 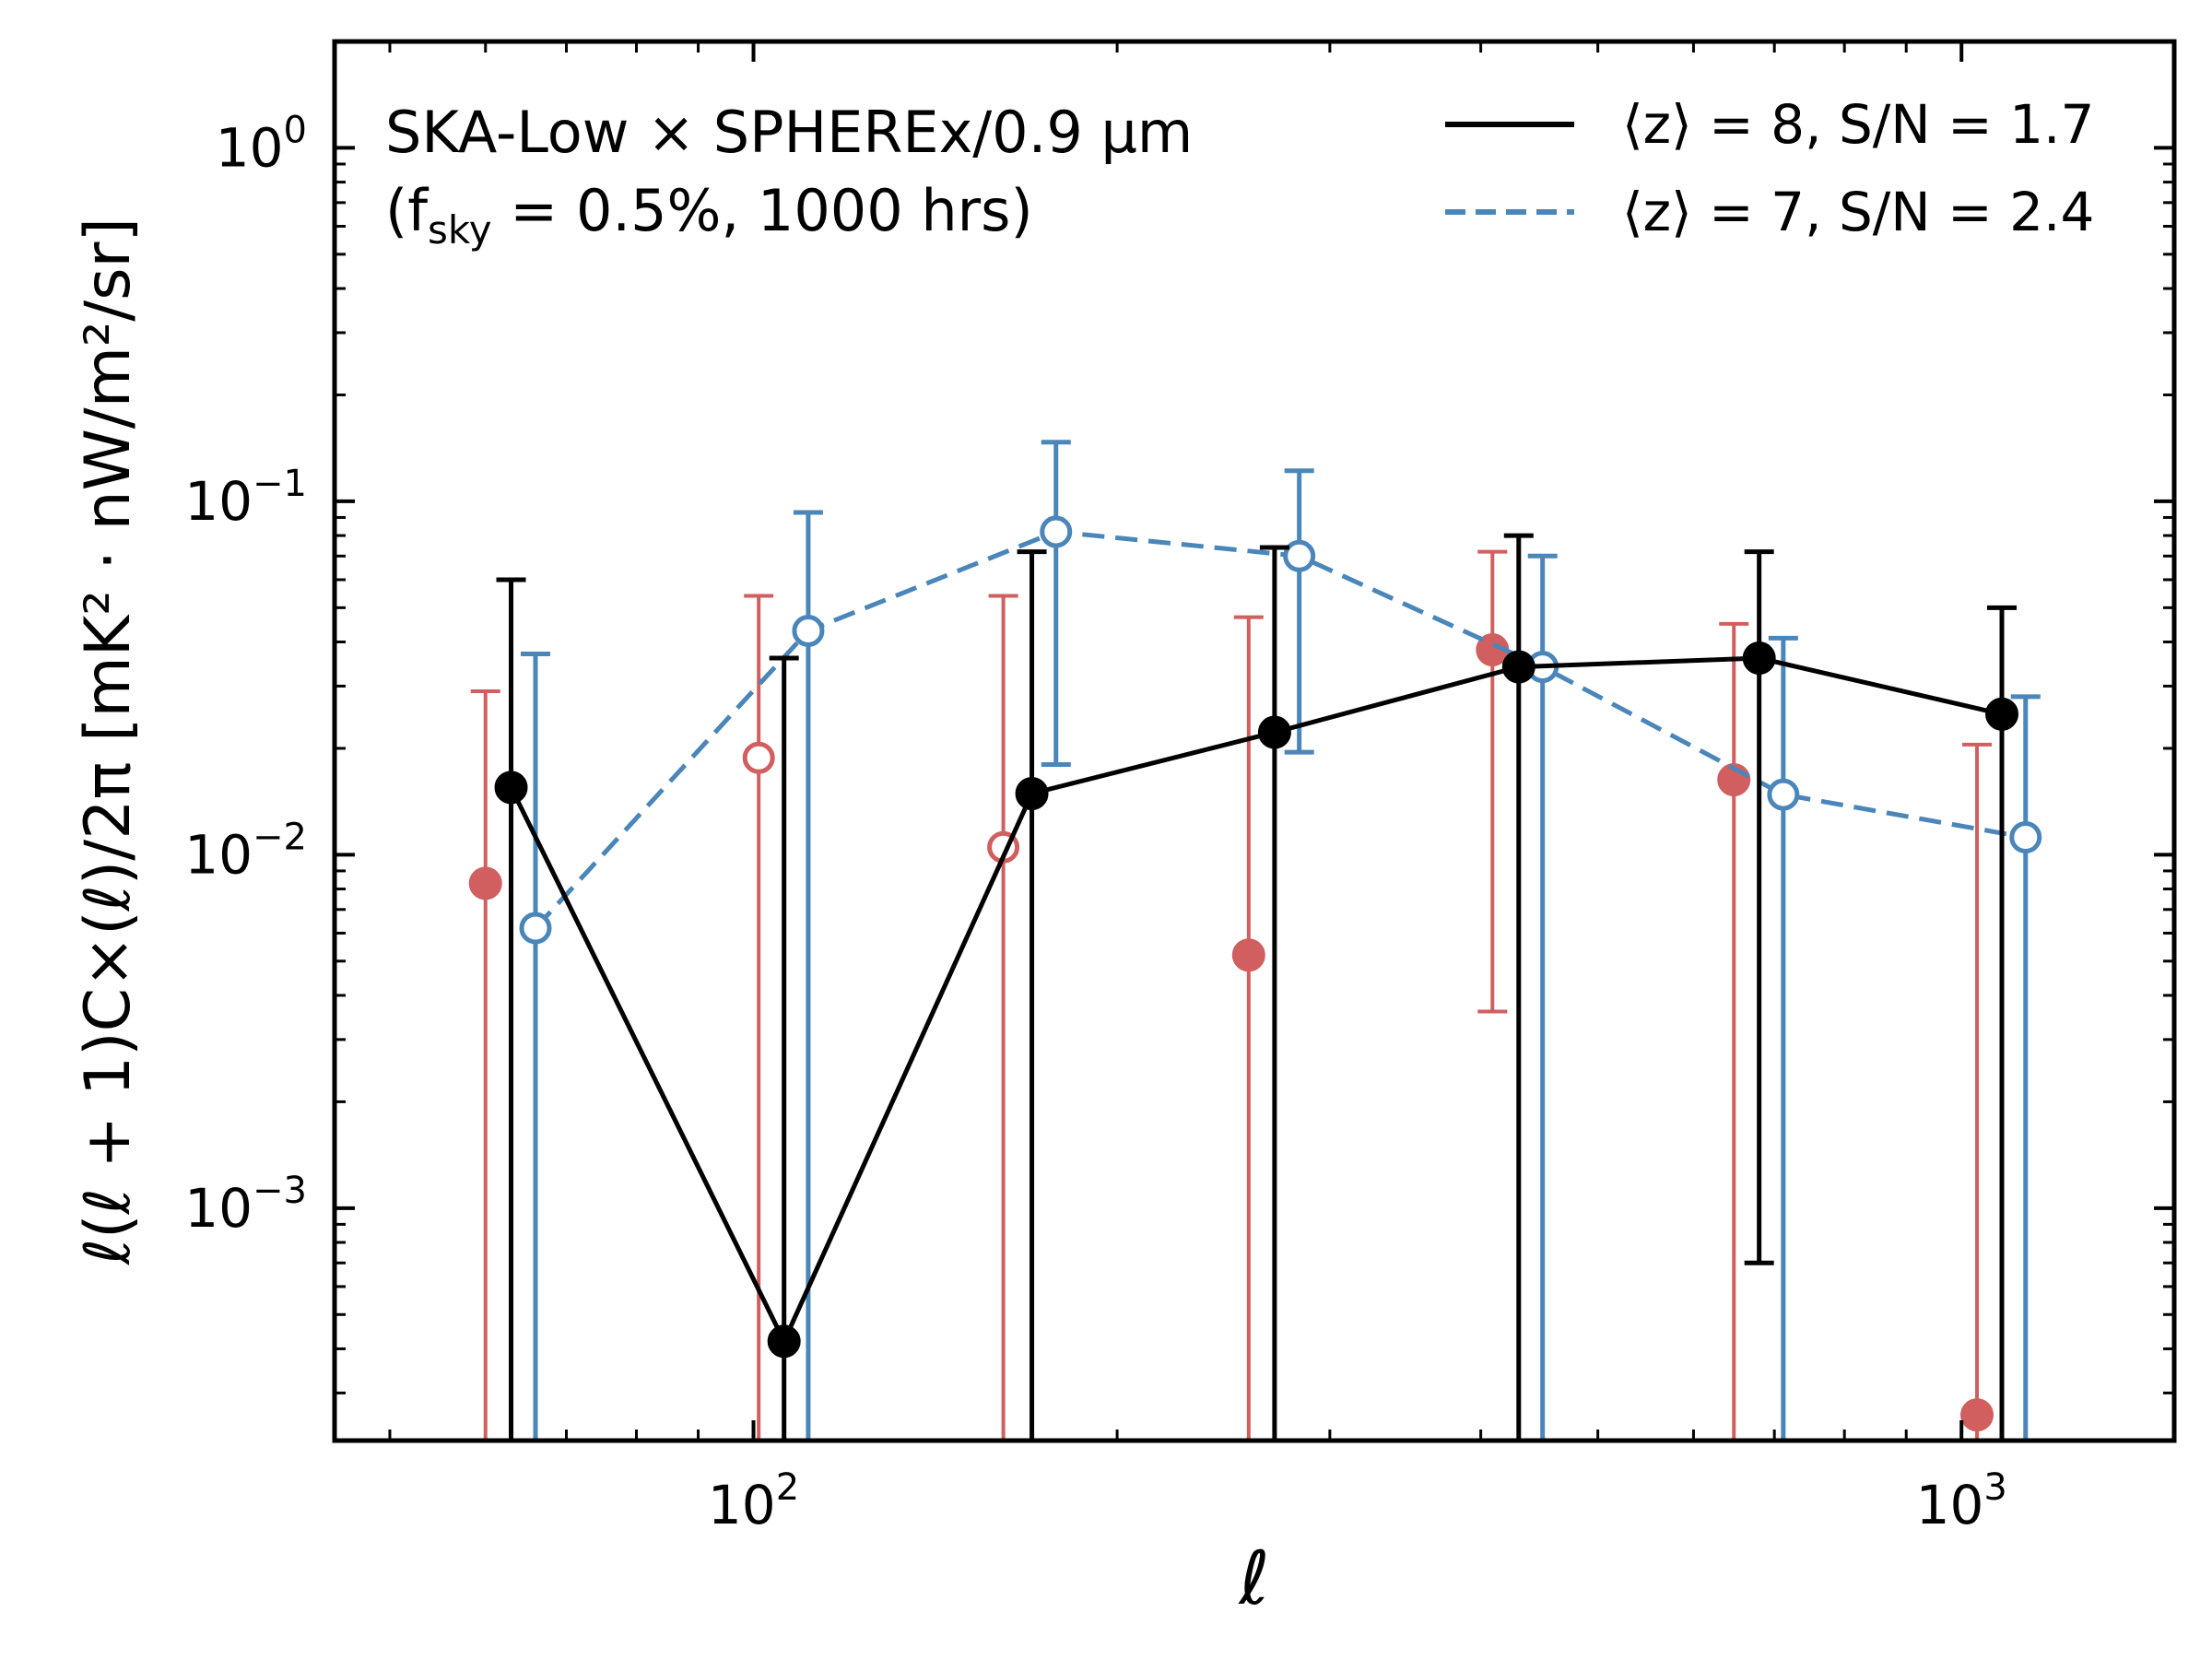 I want to click on annotation-line1: SKA-Low × SPHEREx/0.9 μm, so click(x=789, y=132).